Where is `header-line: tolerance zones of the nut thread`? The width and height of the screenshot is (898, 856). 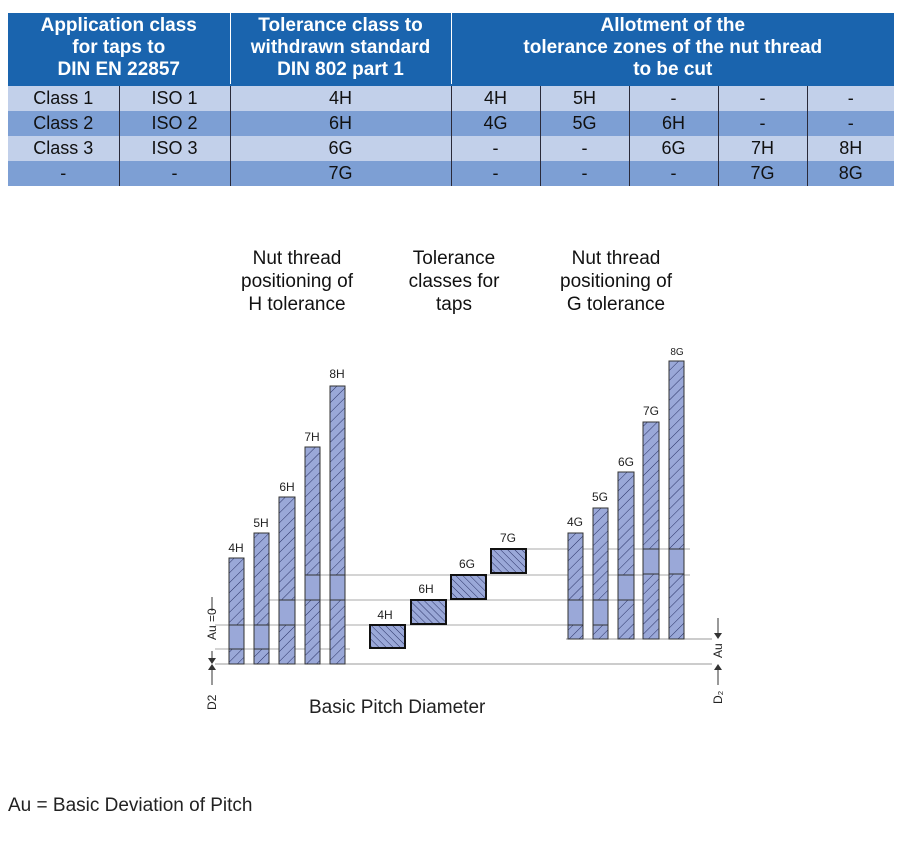
header-line: tolerance zones of the nut thread is located at coordinates (673, 47).